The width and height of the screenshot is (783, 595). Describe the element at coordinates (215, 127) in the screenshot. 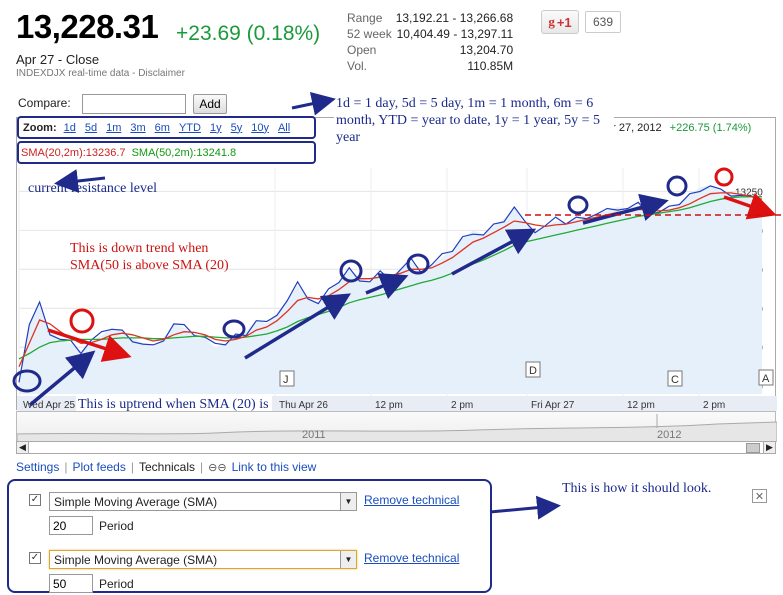

I see `zoom-1y: 1y` at that location.